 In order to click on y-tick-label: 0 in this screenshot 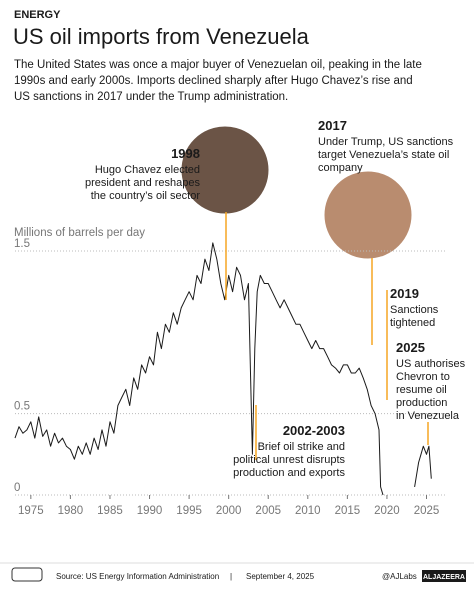, I will do `click(17, 488)`.